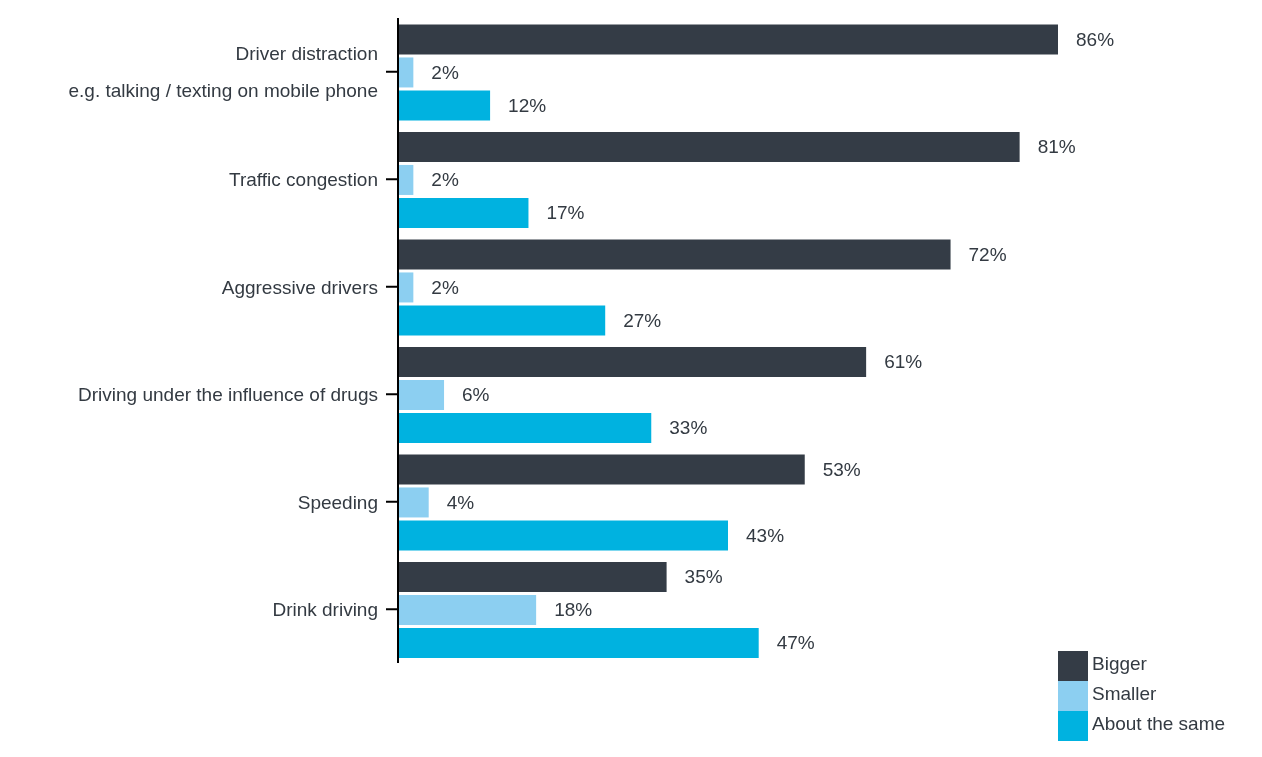 This screenshot has width=1262, height=757. What do you see at coordinates (703, 577) in the screenshot?
I see `data-label: 35%` at bounding box center [703, 577].